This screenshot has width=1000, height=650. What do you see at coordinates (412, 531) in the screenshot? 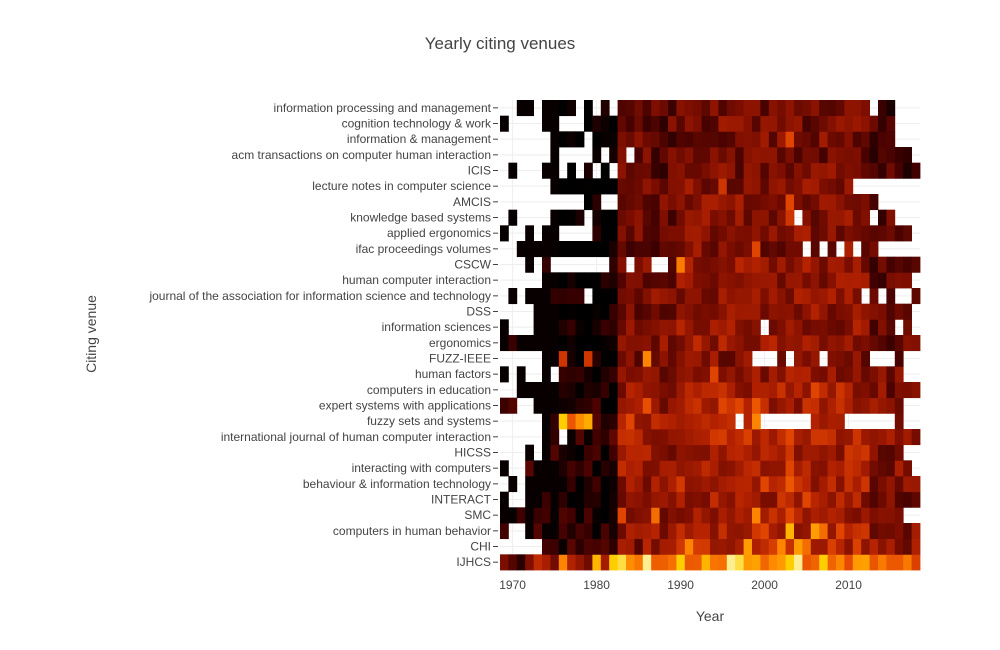
I see `y-tick-label: computers in human behavior` at bounding box center [412, 531].